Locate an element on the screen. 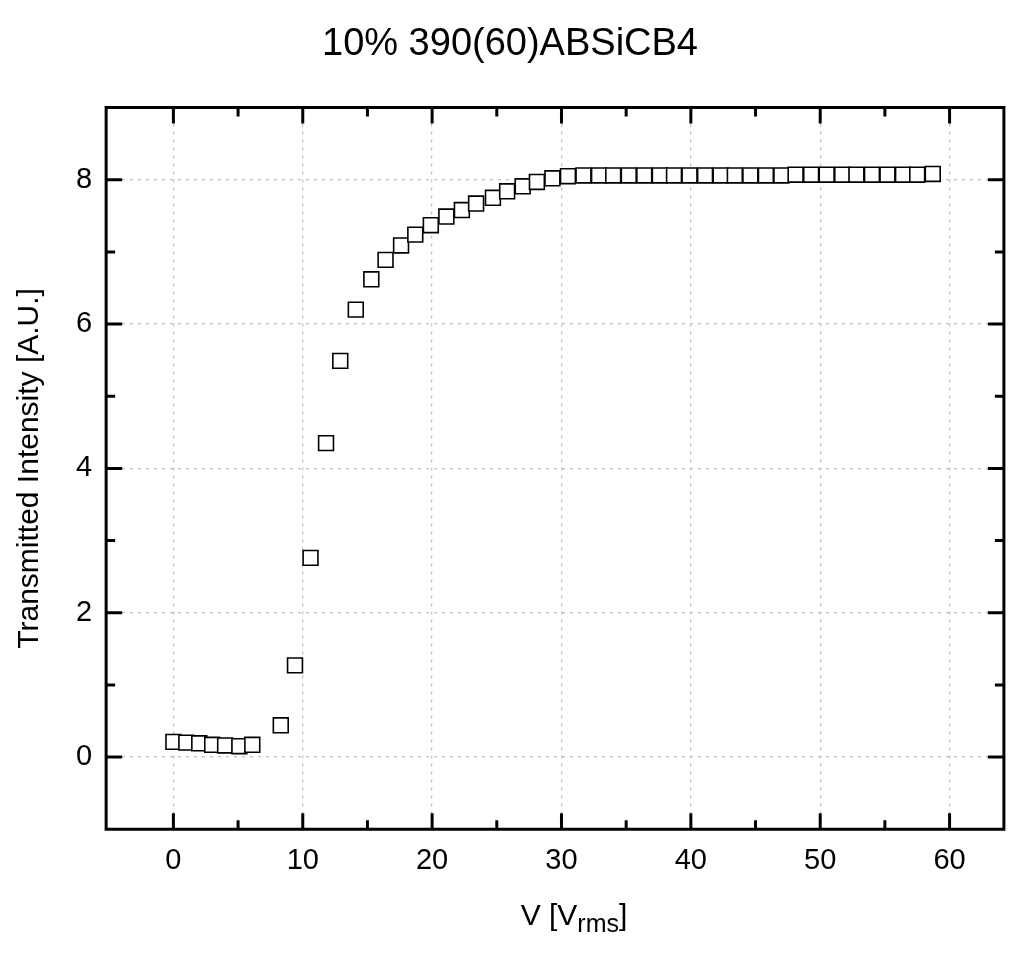 This screenshot has width=1020, height=980. y-tick-label: 6 is located at coordinates (84, 322).